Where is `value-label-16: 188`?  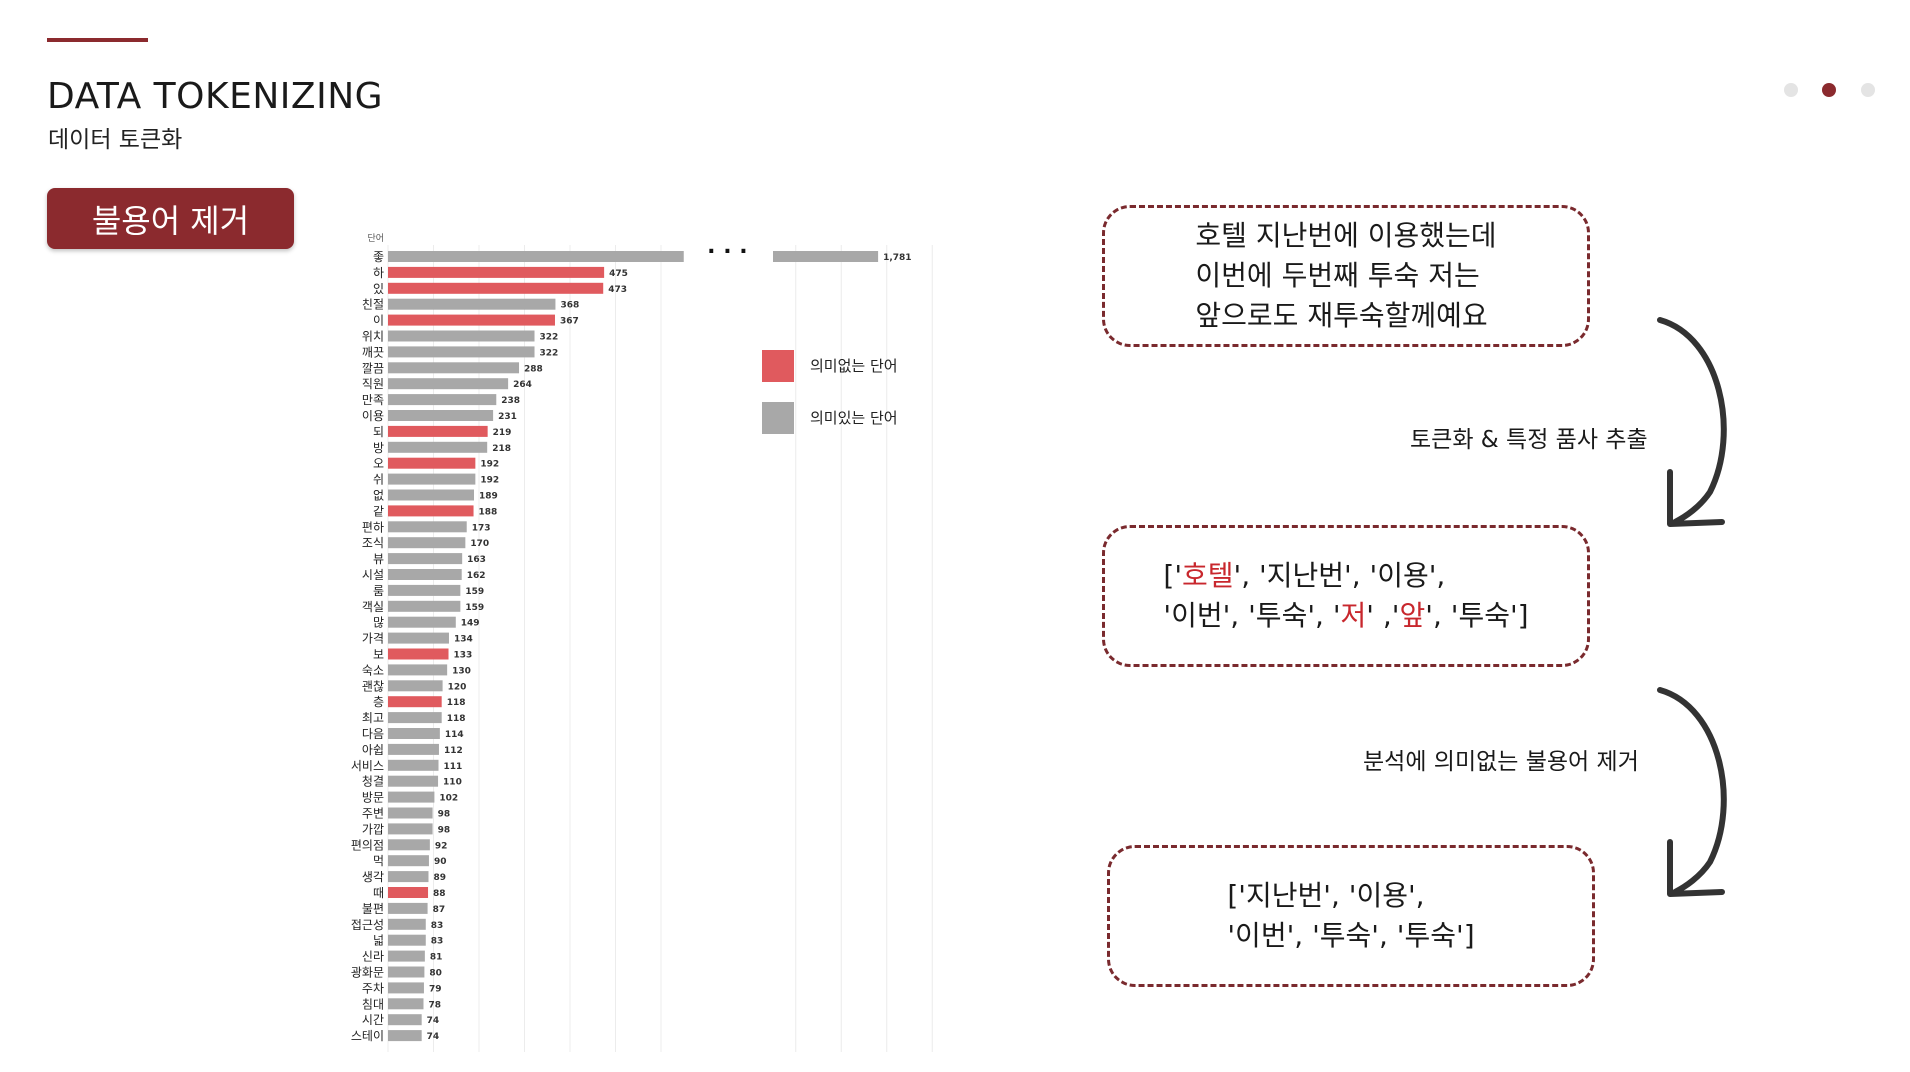
value-label-16: 188 is located at coordinates (488, 512).